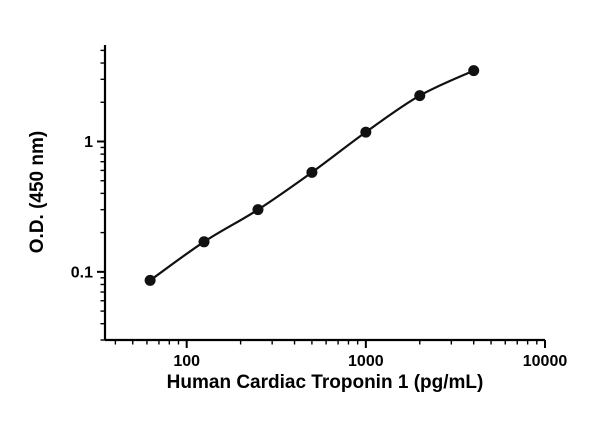 This screenshot has width=600, height=421. I want to click on y-tick-label: 0.1, so click(82, 272).